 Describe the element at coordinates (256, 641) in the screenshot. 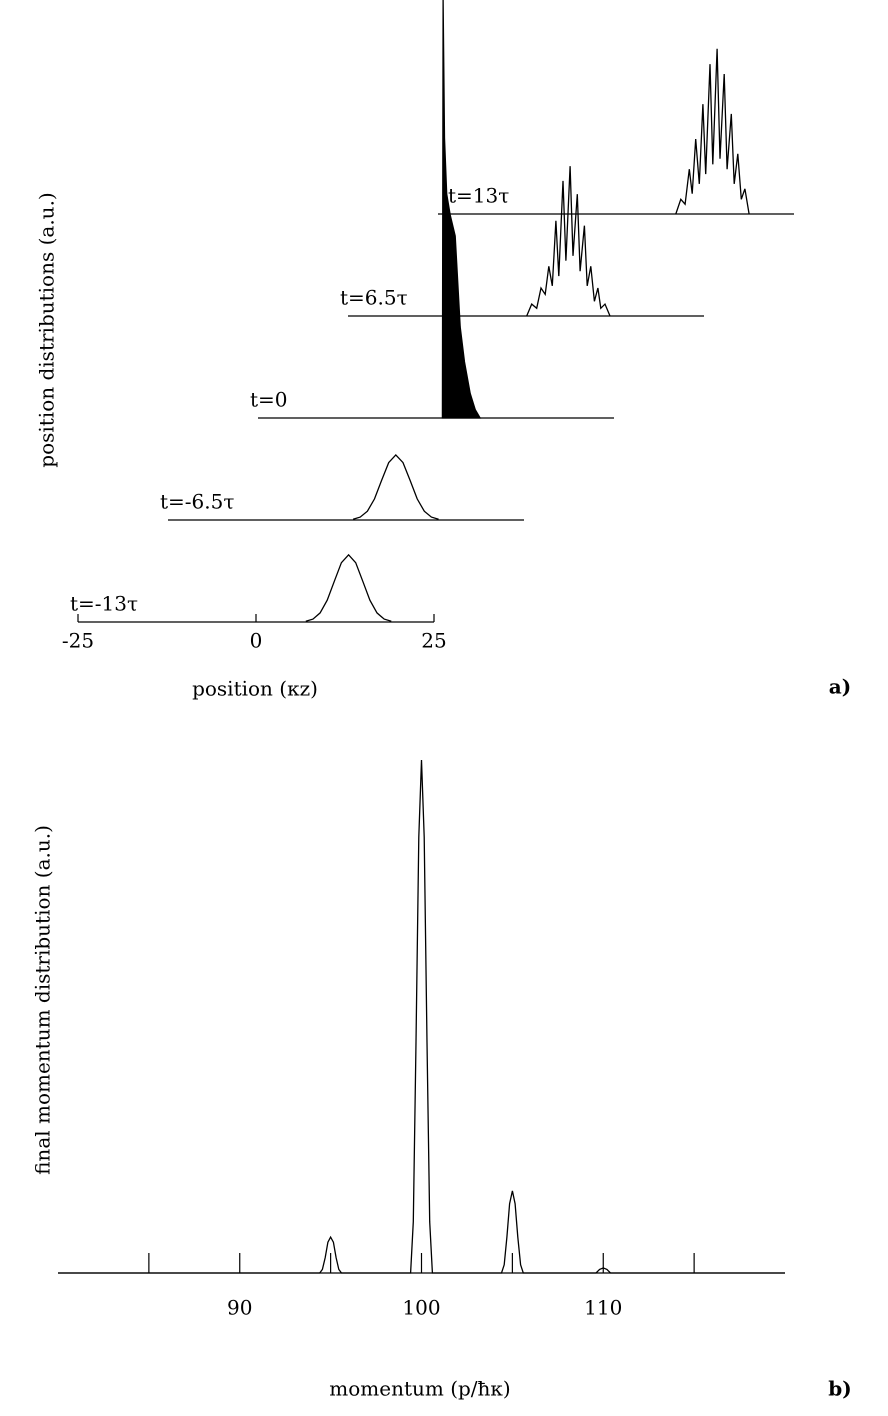

I see `x-tick-label: 0` at that location.